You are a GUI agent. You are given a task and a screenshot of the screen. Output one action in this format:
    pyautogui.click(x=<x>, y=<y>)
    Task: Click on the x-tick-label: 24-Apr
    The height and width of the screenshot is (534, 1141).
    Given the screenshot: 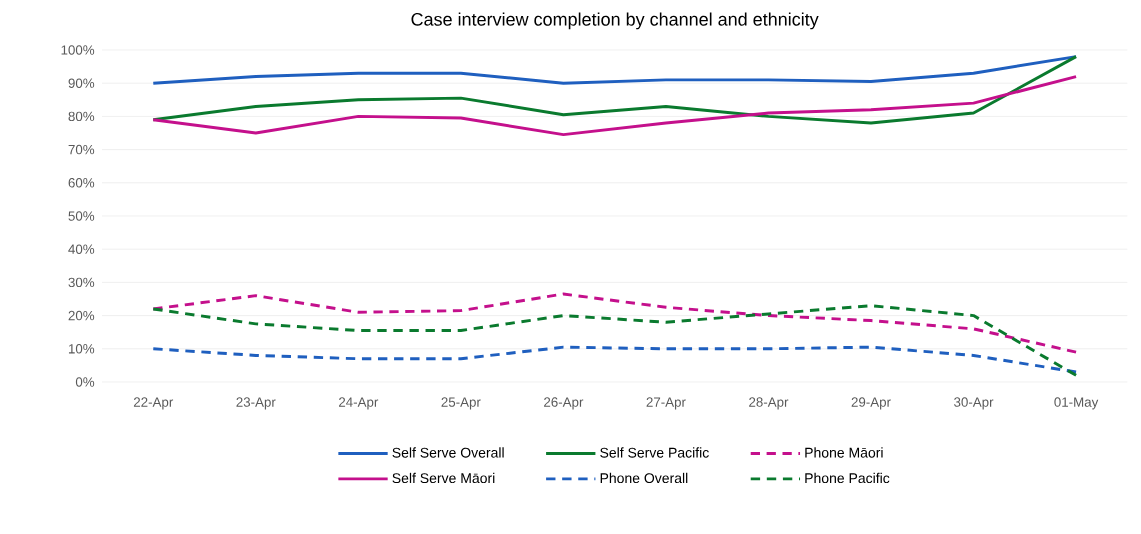 What is the action you would take?
    pyautogui.click(x=359, y=403)
    